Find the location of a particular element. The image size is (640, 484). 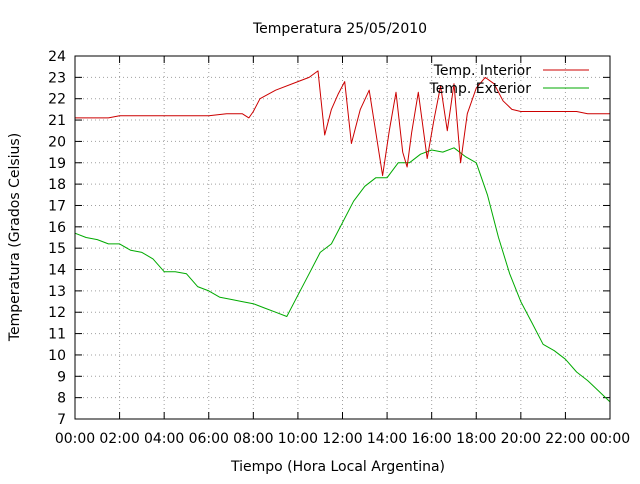

x-tick-label: 14:00 is located at coordinates (387, 439).